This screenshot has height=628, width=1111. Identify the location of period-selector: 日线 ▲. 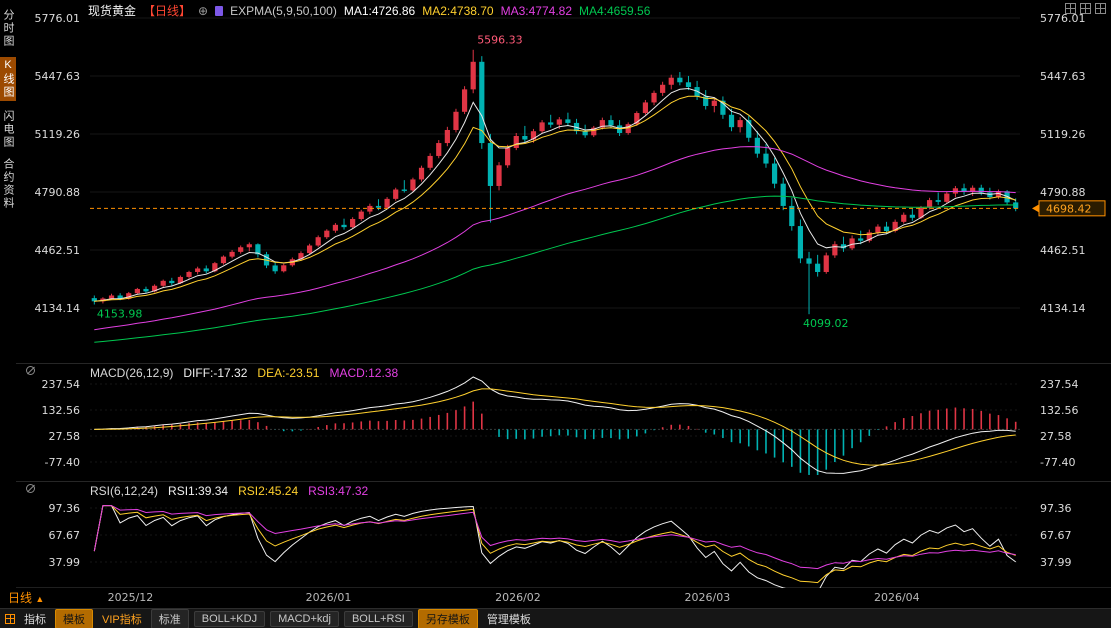
(26, 597).